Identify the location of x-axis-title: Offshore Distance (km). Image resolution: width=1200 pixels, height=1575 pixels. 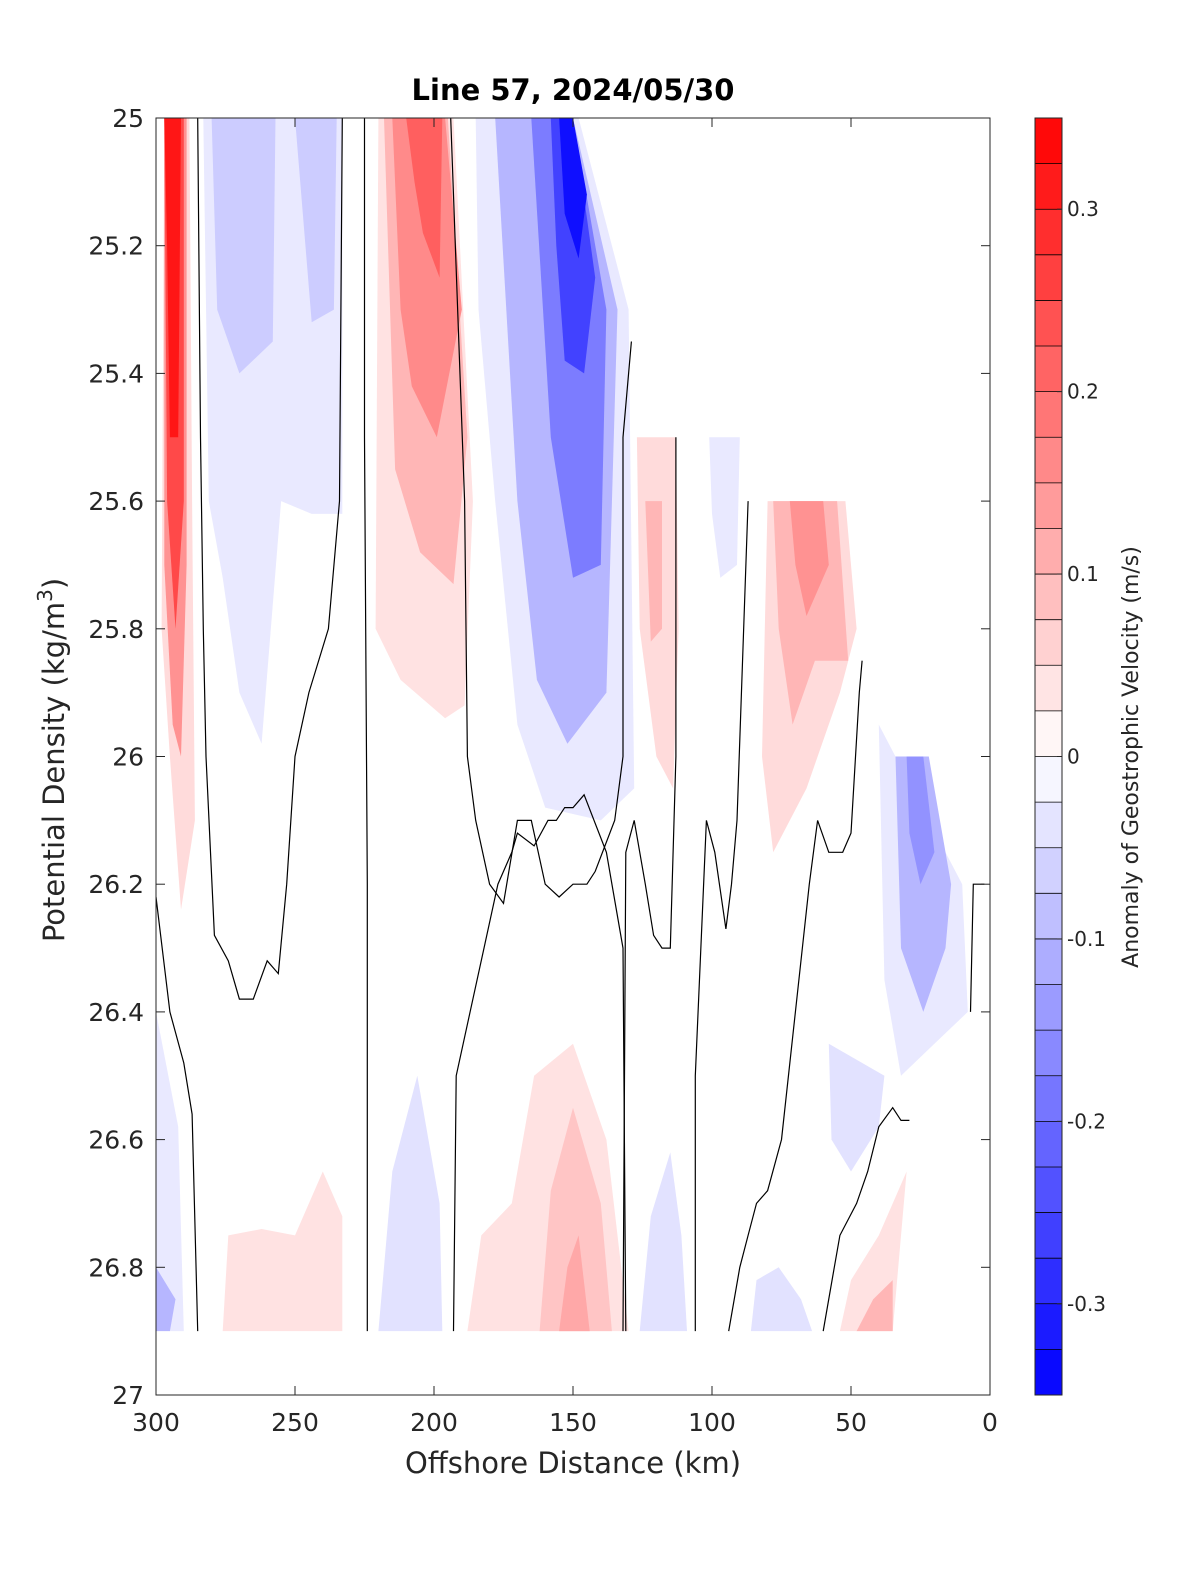
(573, 1463).